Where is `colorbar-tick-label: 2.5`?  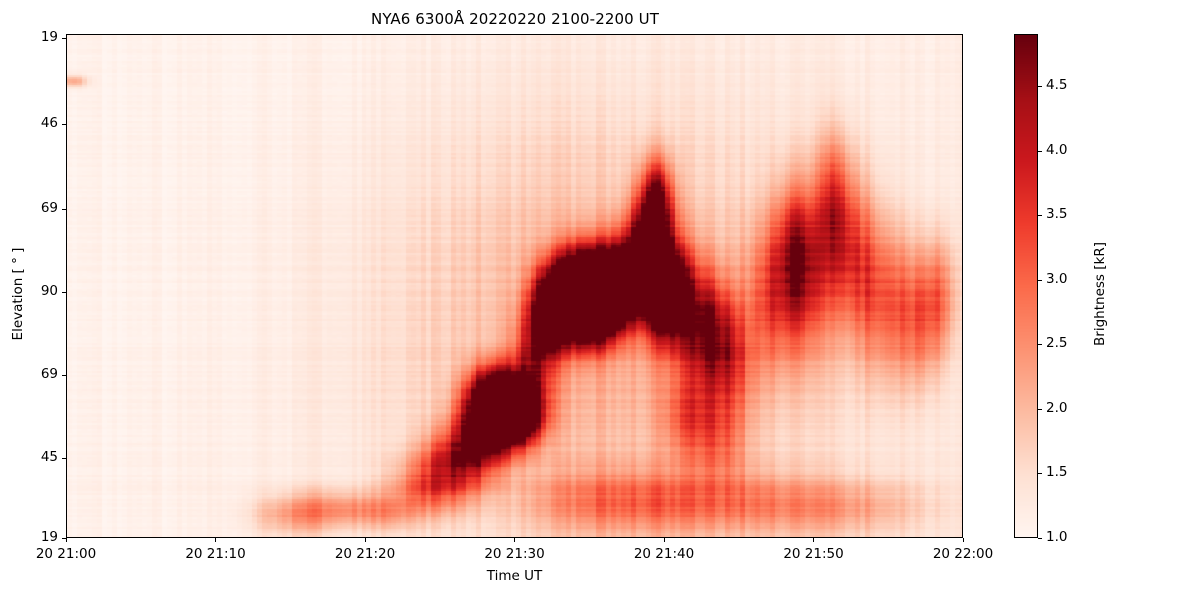 colorbar-tick-label: 2.5 is located at coordinates (1057, 343).